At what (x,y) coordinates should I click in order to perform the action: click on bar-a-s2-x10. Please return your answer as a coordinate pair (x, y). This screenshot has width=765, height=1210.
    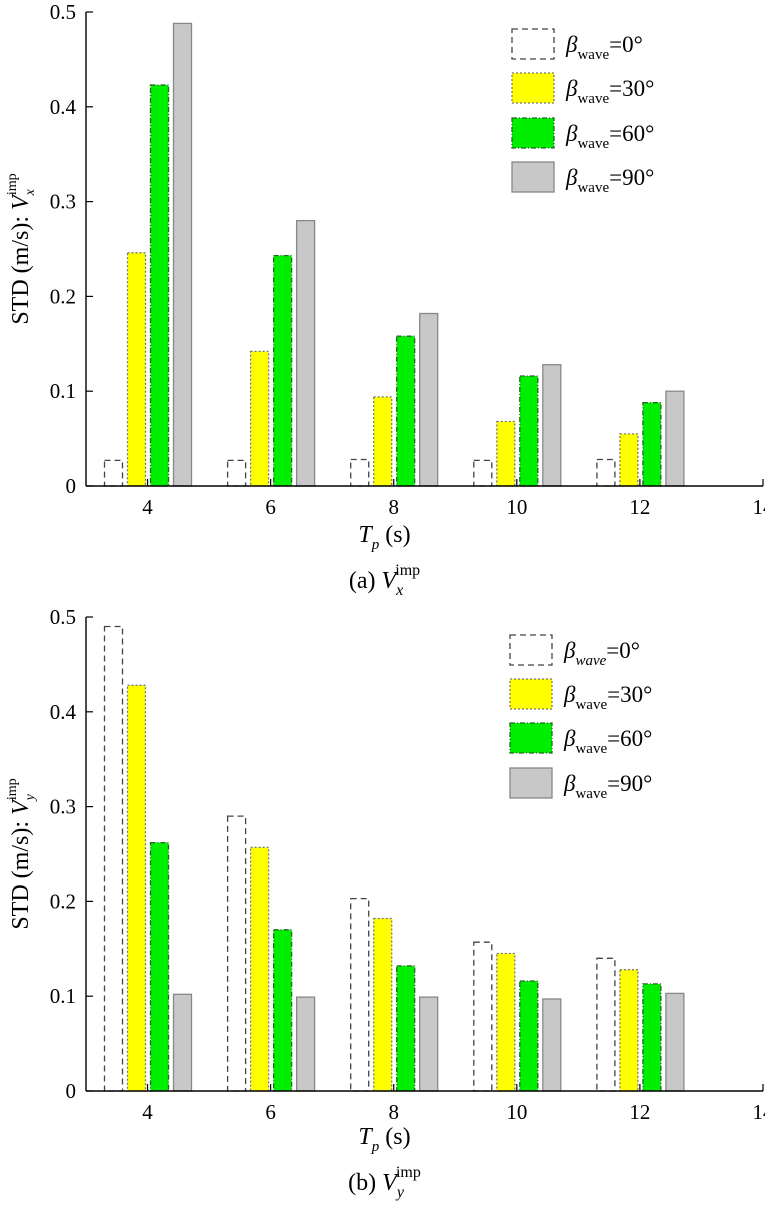
    Looking at the image, I should click on (529, 431).